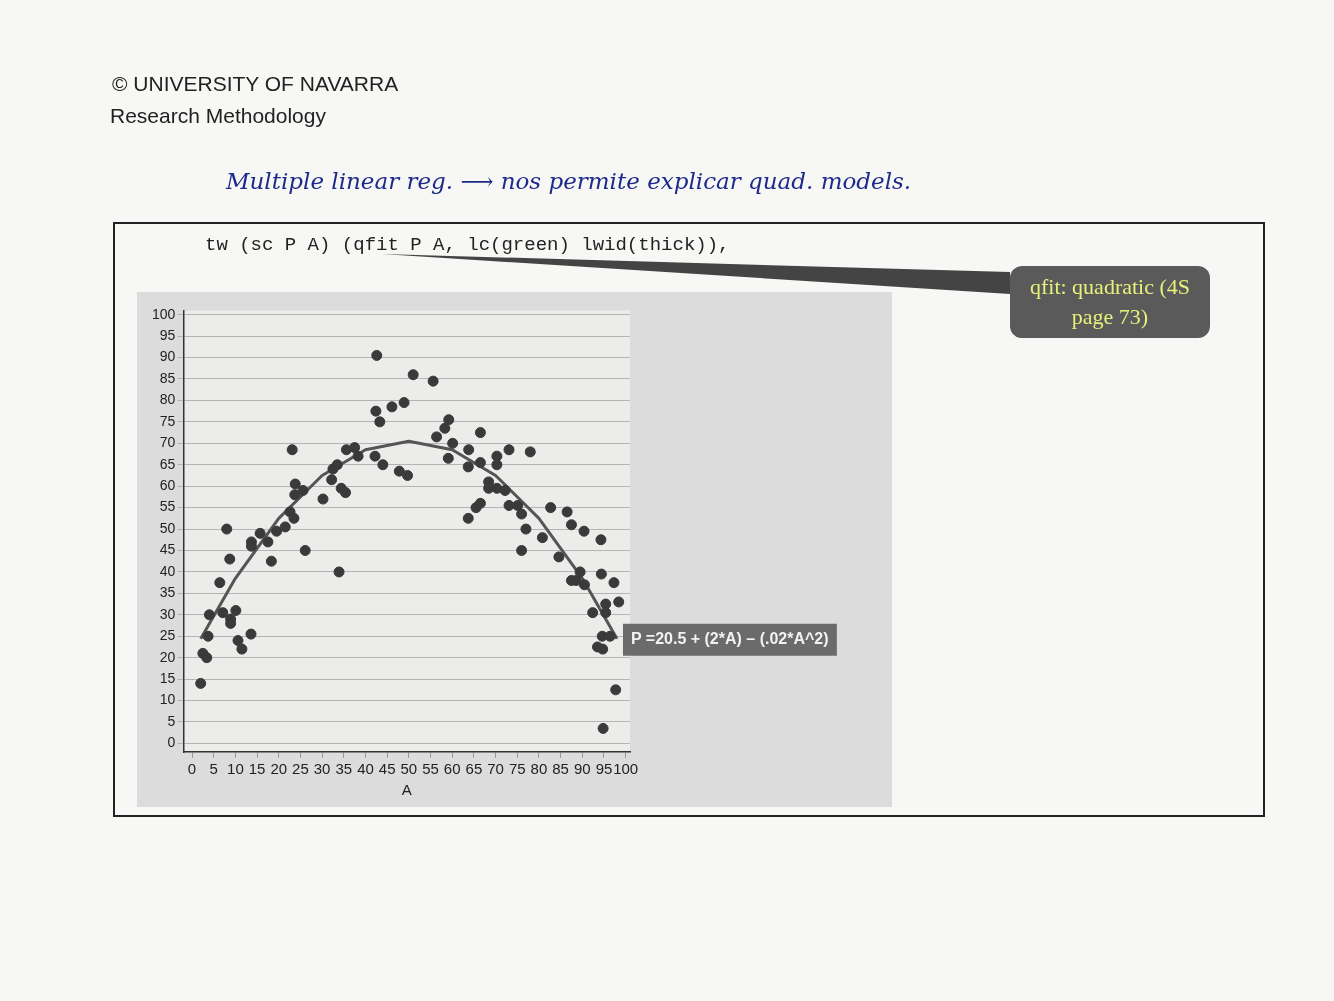 The image size is (1334, 1001). What do you see at coordinates (167, 442) in the screenshot?
I see `y-tick-label: 70` at bounding box center [167, 442].